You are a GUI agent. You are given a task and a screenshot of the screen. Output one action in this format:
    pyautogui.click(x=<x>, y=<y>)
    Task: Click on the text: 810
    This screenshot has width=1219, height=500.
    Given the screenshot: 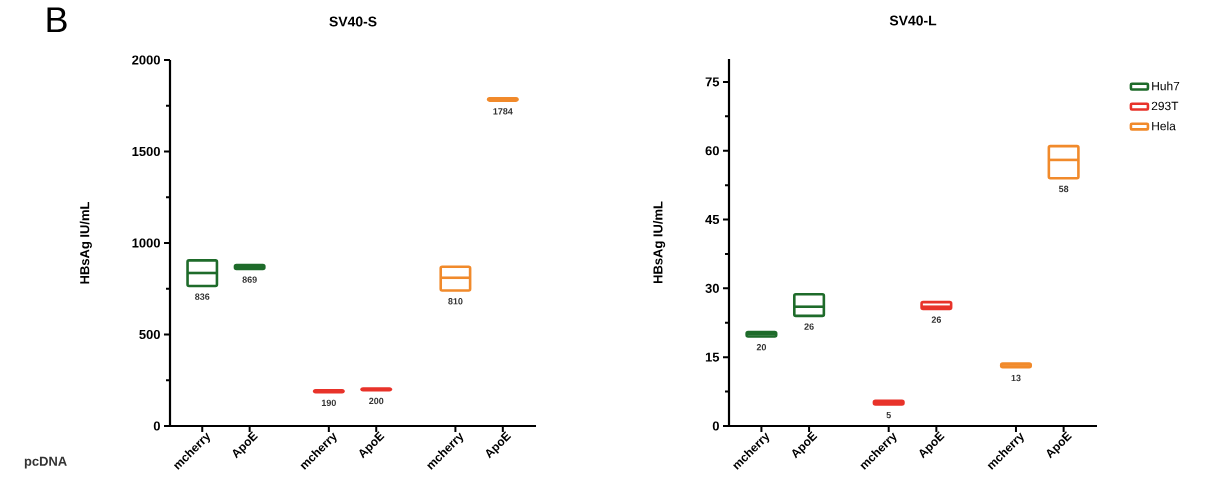 What is the action you would take?
    pyautogui.click(x=455, y=301)
    